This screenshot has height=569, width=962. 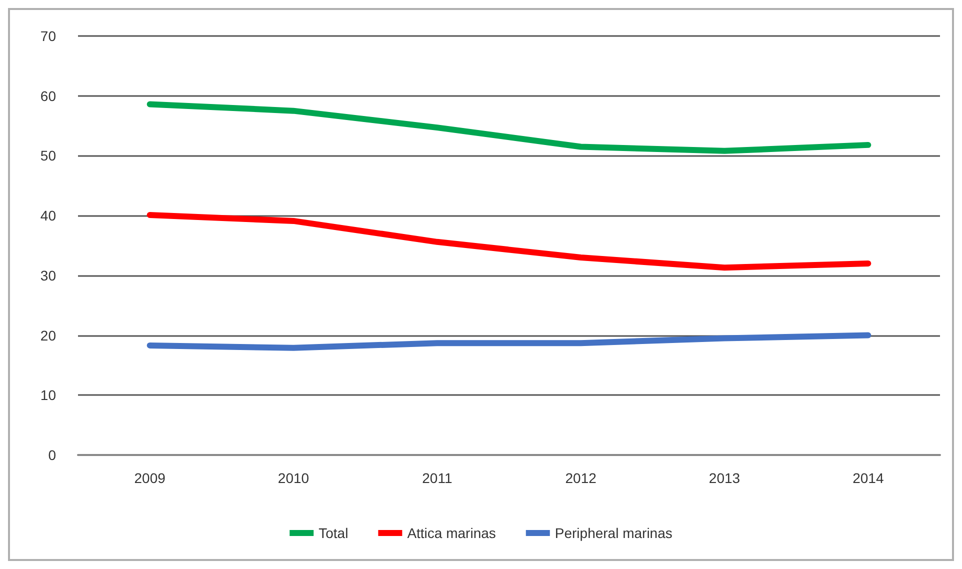 I want to click on legend-label: Attica marinas, so click(x=451, y=533).